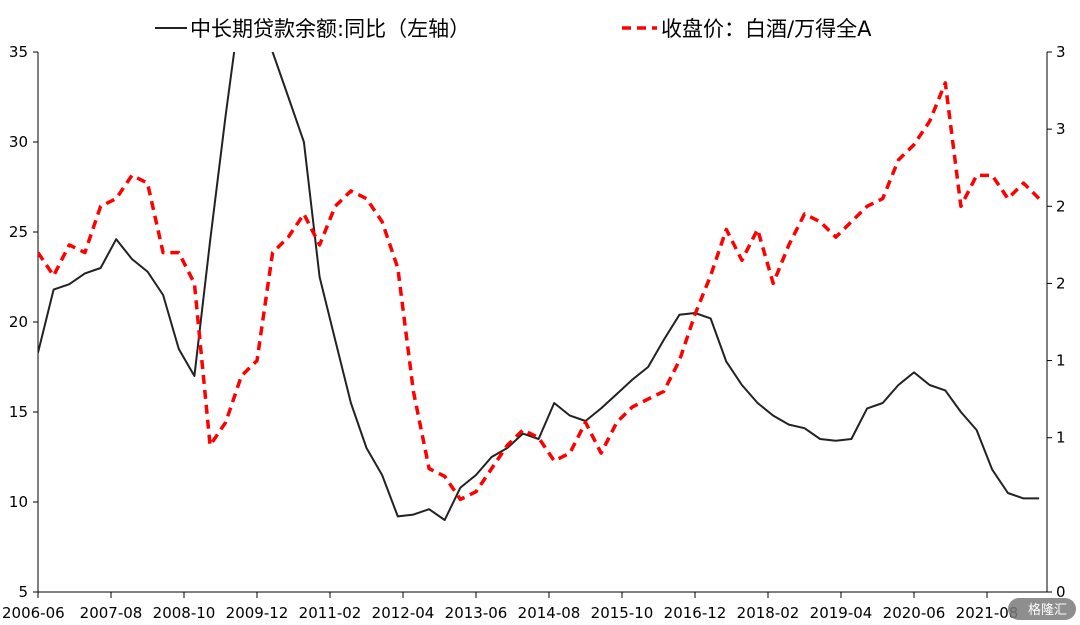 The width and height of the screenshot is (1080, 625). Describe the element at coordinates (841, 613) in the screenshot. I see `x-tick-label: 2019-04` at that location.